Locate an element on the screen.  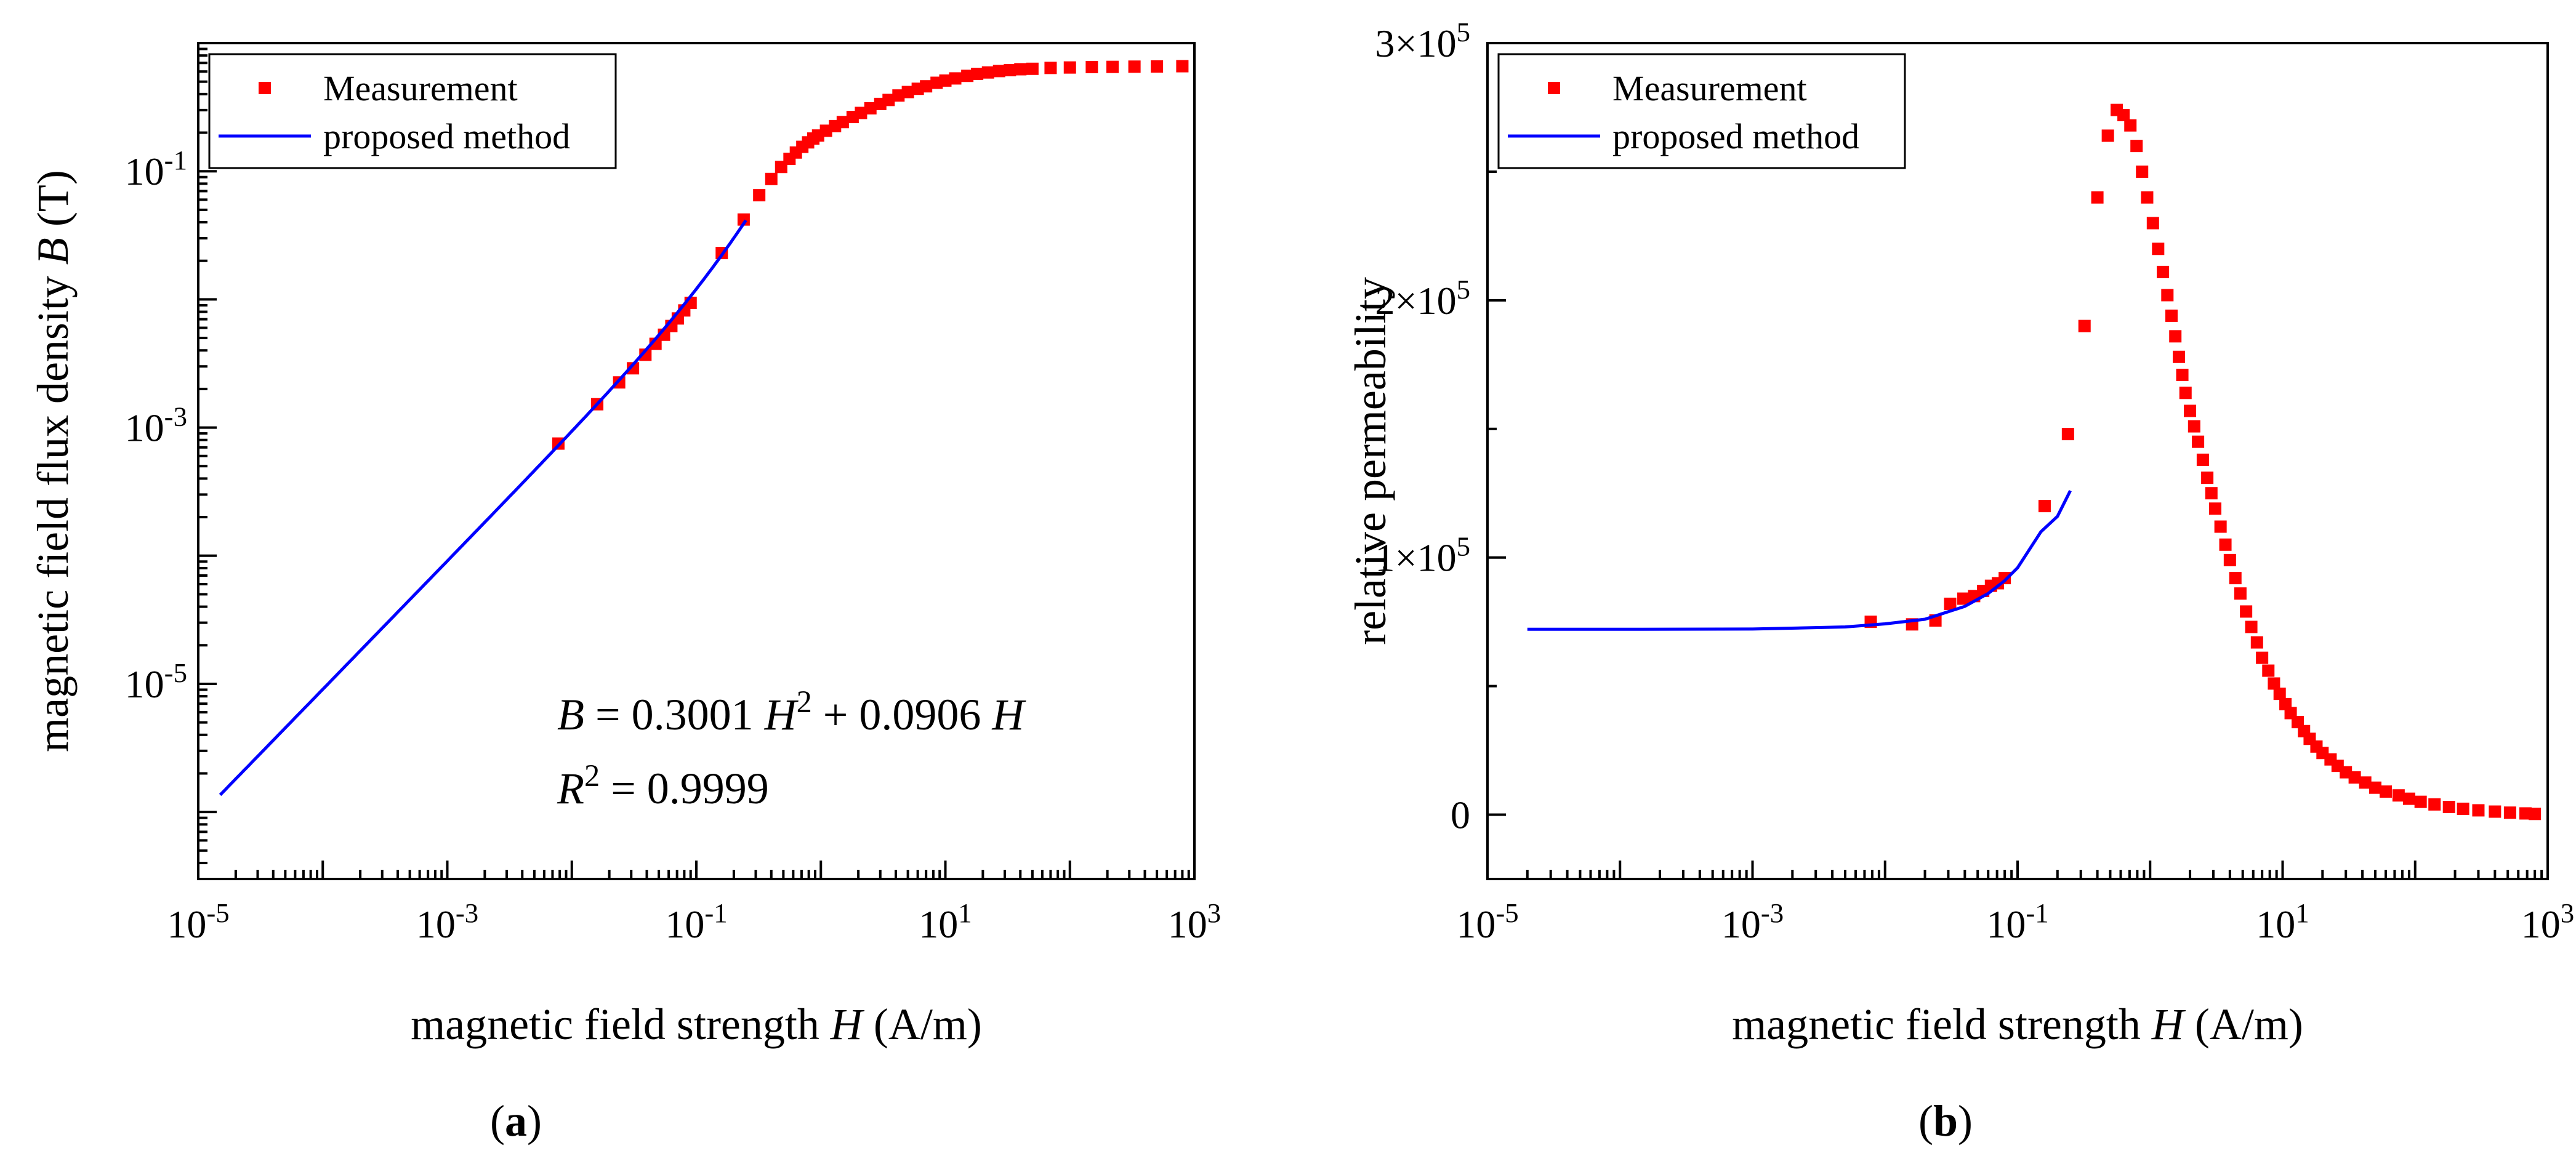
y-tick-label-part: 2×10 is located at coordinates (1416, 301).